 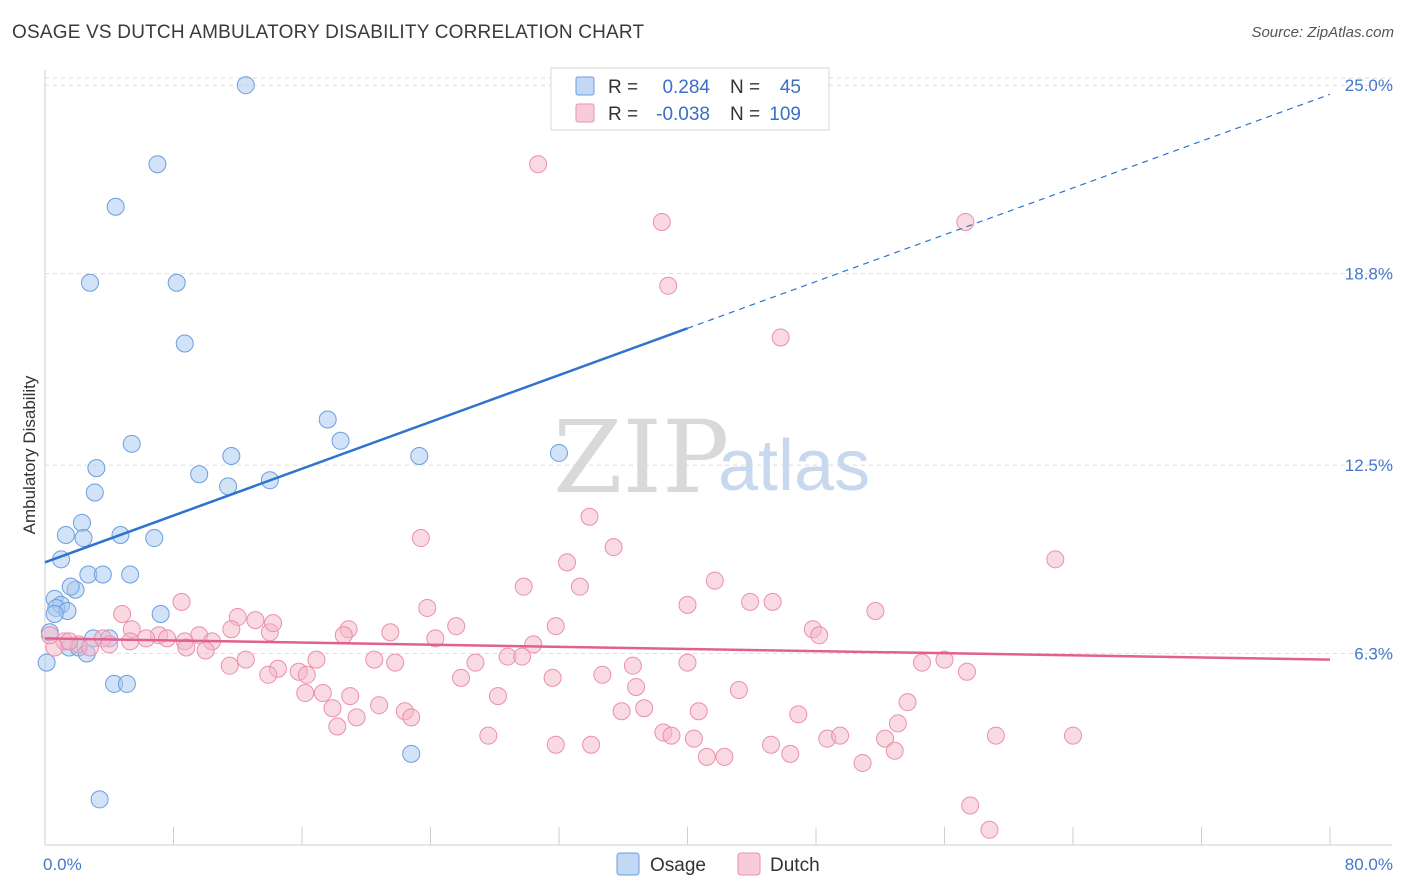 I want to click on watermark: ZIP atlas, so click(x=711, y=457).